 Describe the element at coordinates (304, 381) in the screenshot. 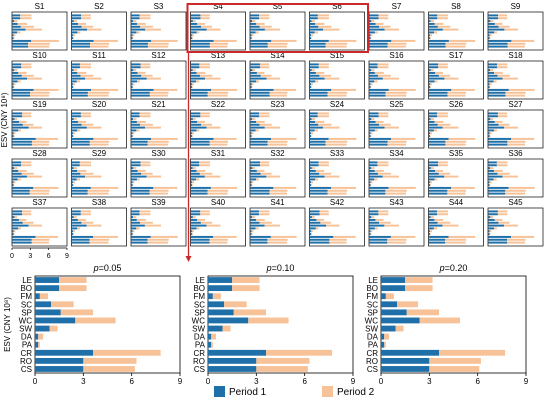

I see `x-tick-label: 6` at that location.